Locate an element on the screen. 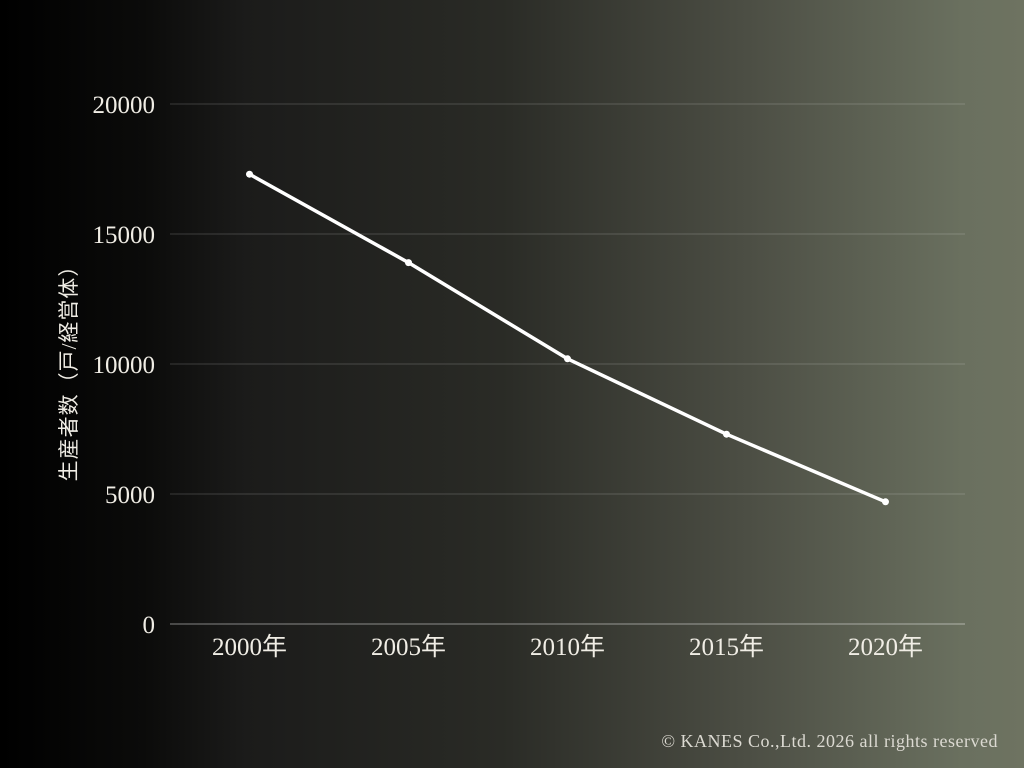 The width and height of the screenshot is (1024, 768). y-tick-label: 0 is located at coordinates (149, 625).